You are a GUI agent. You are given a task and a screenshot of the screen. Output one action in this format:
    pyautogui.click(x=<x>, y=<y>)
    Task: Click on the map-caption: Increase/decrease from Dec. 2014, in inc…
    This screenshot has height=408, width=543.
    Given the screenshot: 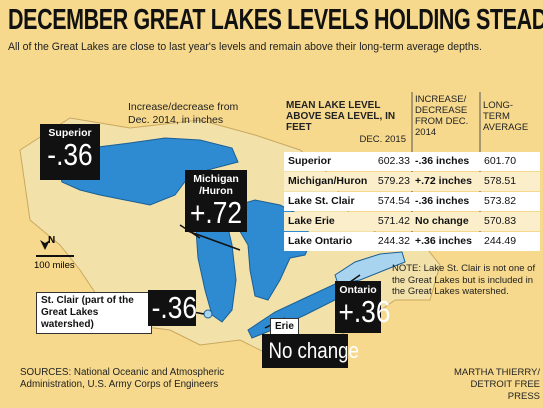 What is the action you would take?
    pyautogui.click(x=183, y=113)
    